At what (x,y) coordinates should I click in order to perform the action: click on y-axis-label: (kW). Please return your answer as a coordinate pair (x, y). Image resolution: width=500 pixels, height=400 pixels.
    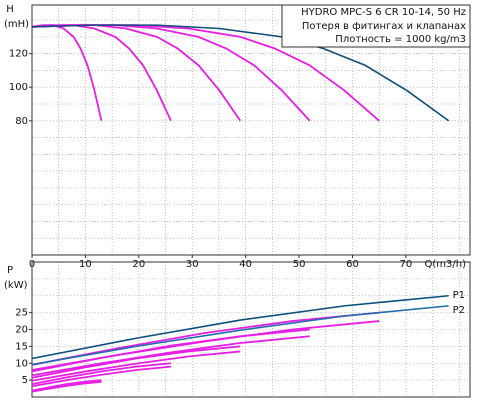
    Looking at the image, I should click on (16, 285).